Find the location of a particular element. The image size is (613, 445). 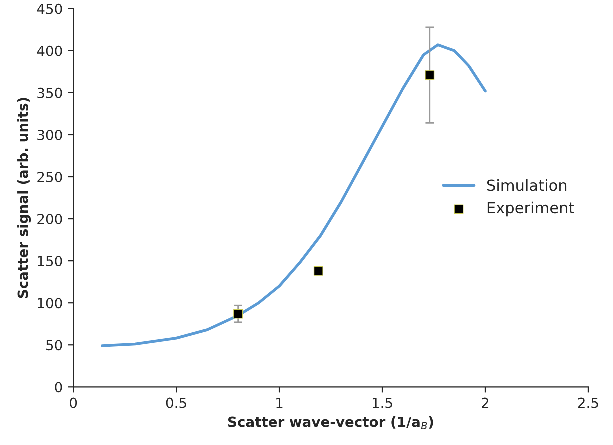

x-tick-label: 0 is located at coordinates (74, 403).